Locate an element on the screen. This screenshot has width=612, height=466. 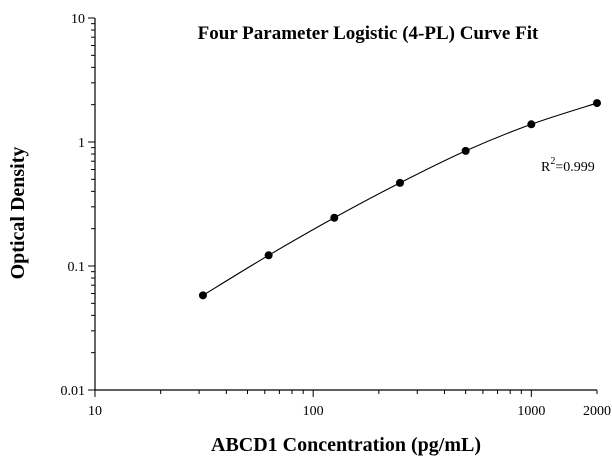
r-squared-superscript: 2 is located at coordinates (552, 161).